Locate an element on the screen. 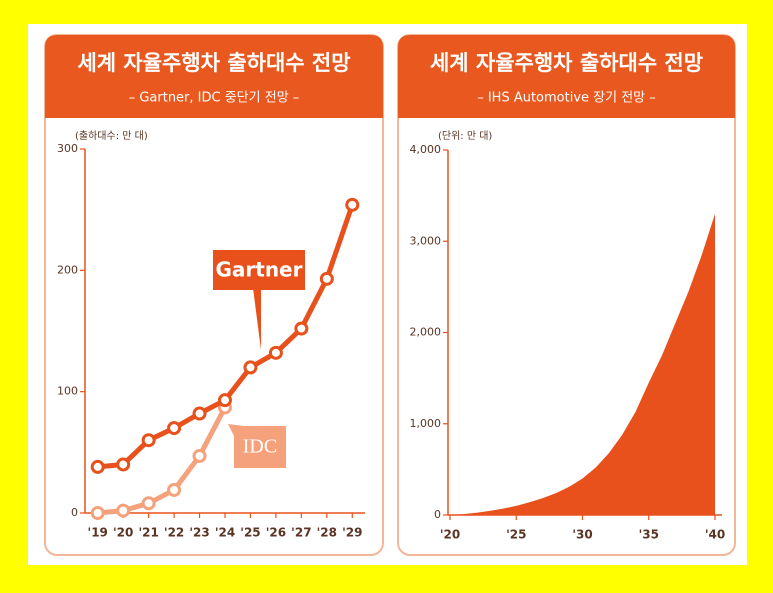 The image size is (773, 593). y-axis-label: (출하대수: 만 대) is located at coordinates (111, 135).